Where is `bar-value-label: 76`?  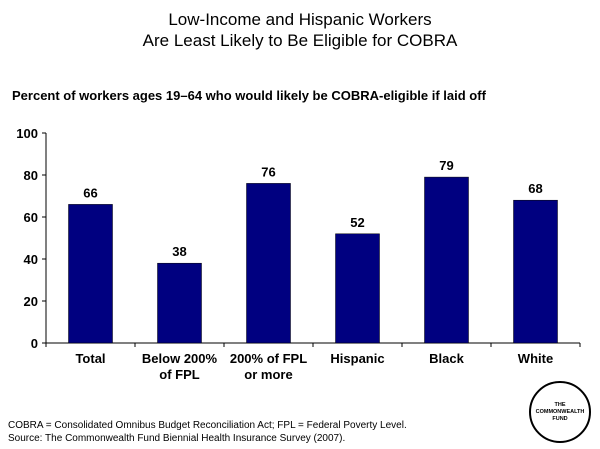 bar-value-label: 76 is located at coordinates (268, 171).